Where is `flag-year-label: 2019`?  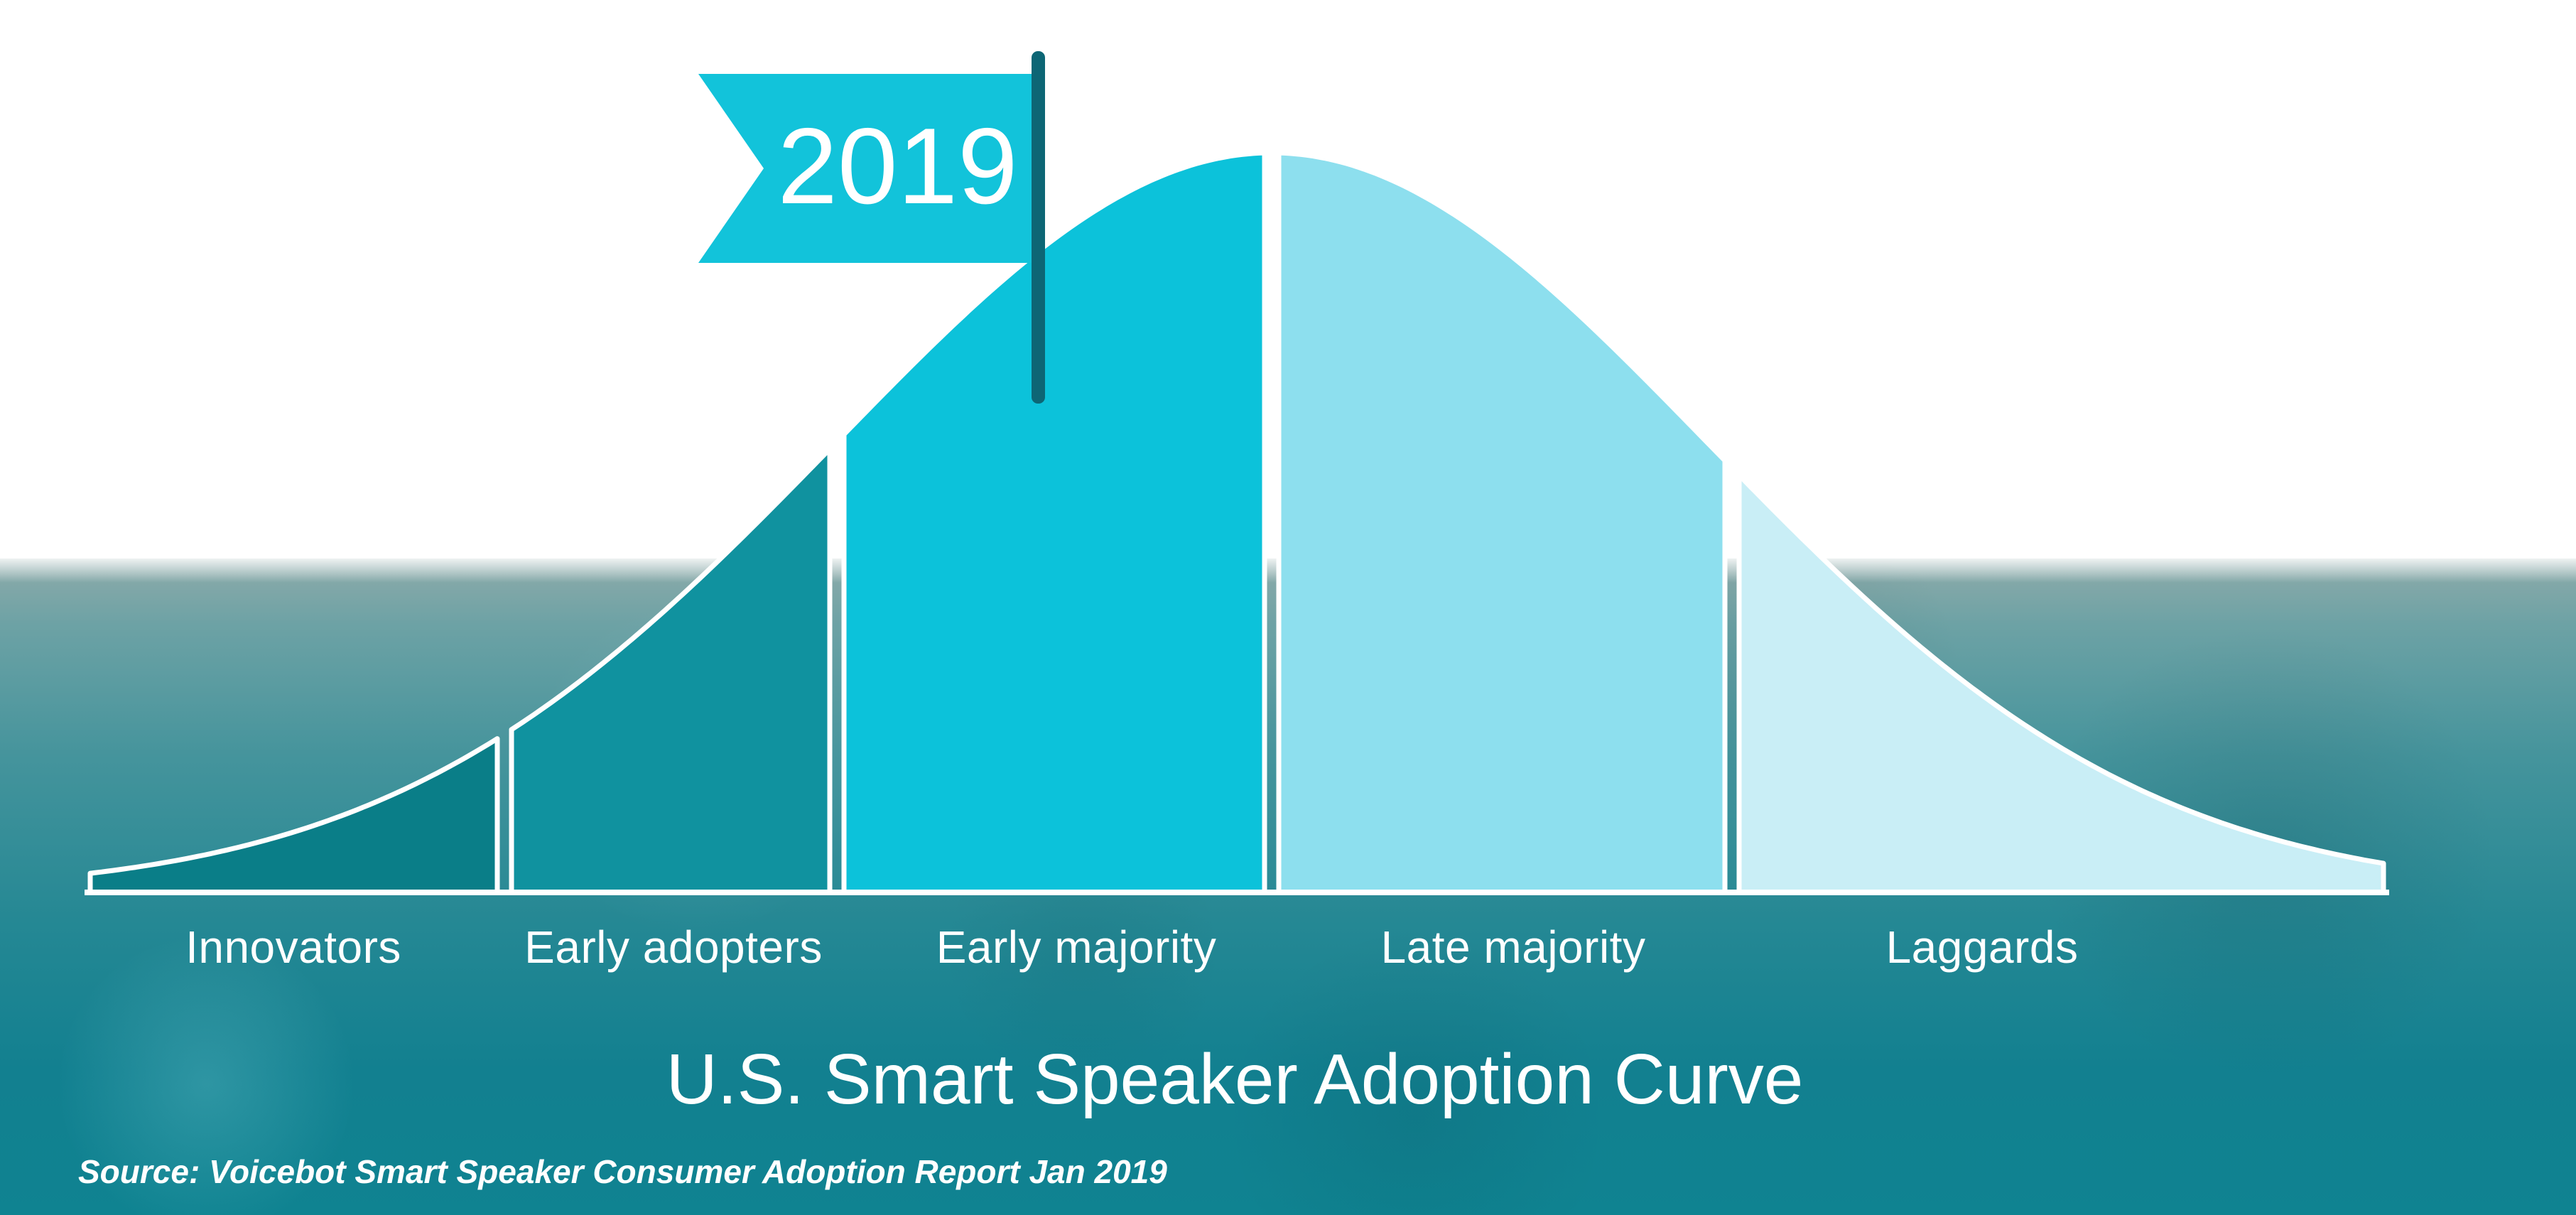
flag-year-label: 2019 is located at coordinates (897, 166).